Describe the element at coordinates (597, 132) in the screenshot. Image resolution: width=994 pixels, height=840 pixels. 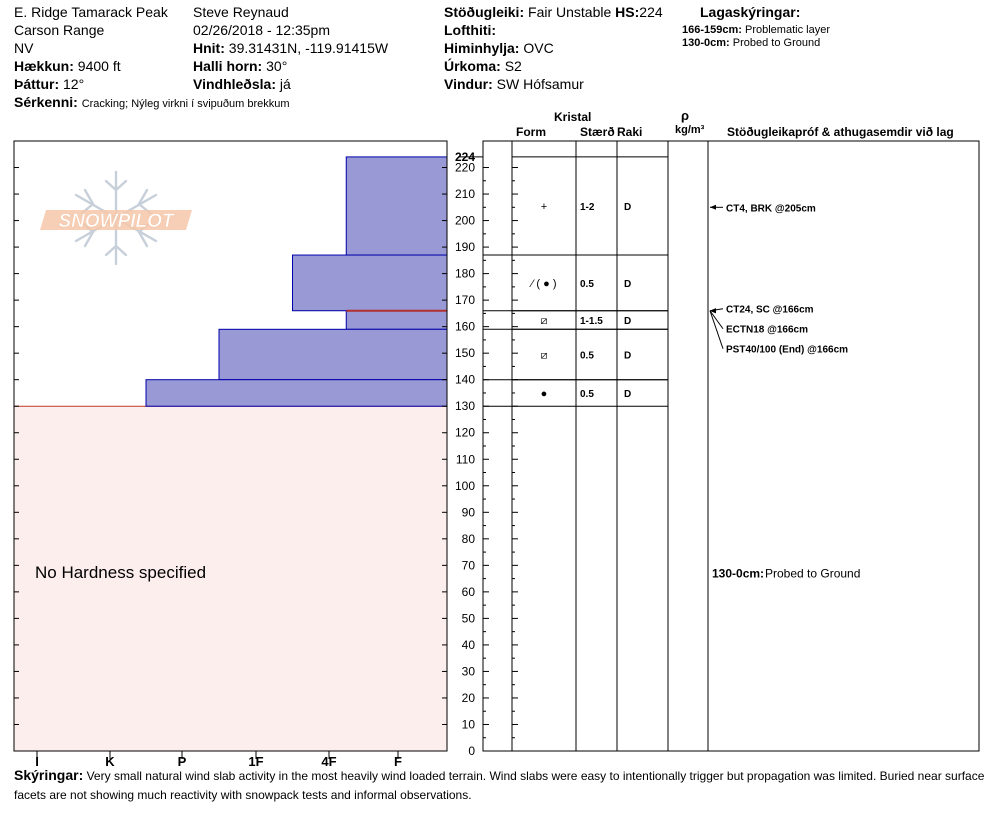
I see `size-heading: Stærð` at that location.